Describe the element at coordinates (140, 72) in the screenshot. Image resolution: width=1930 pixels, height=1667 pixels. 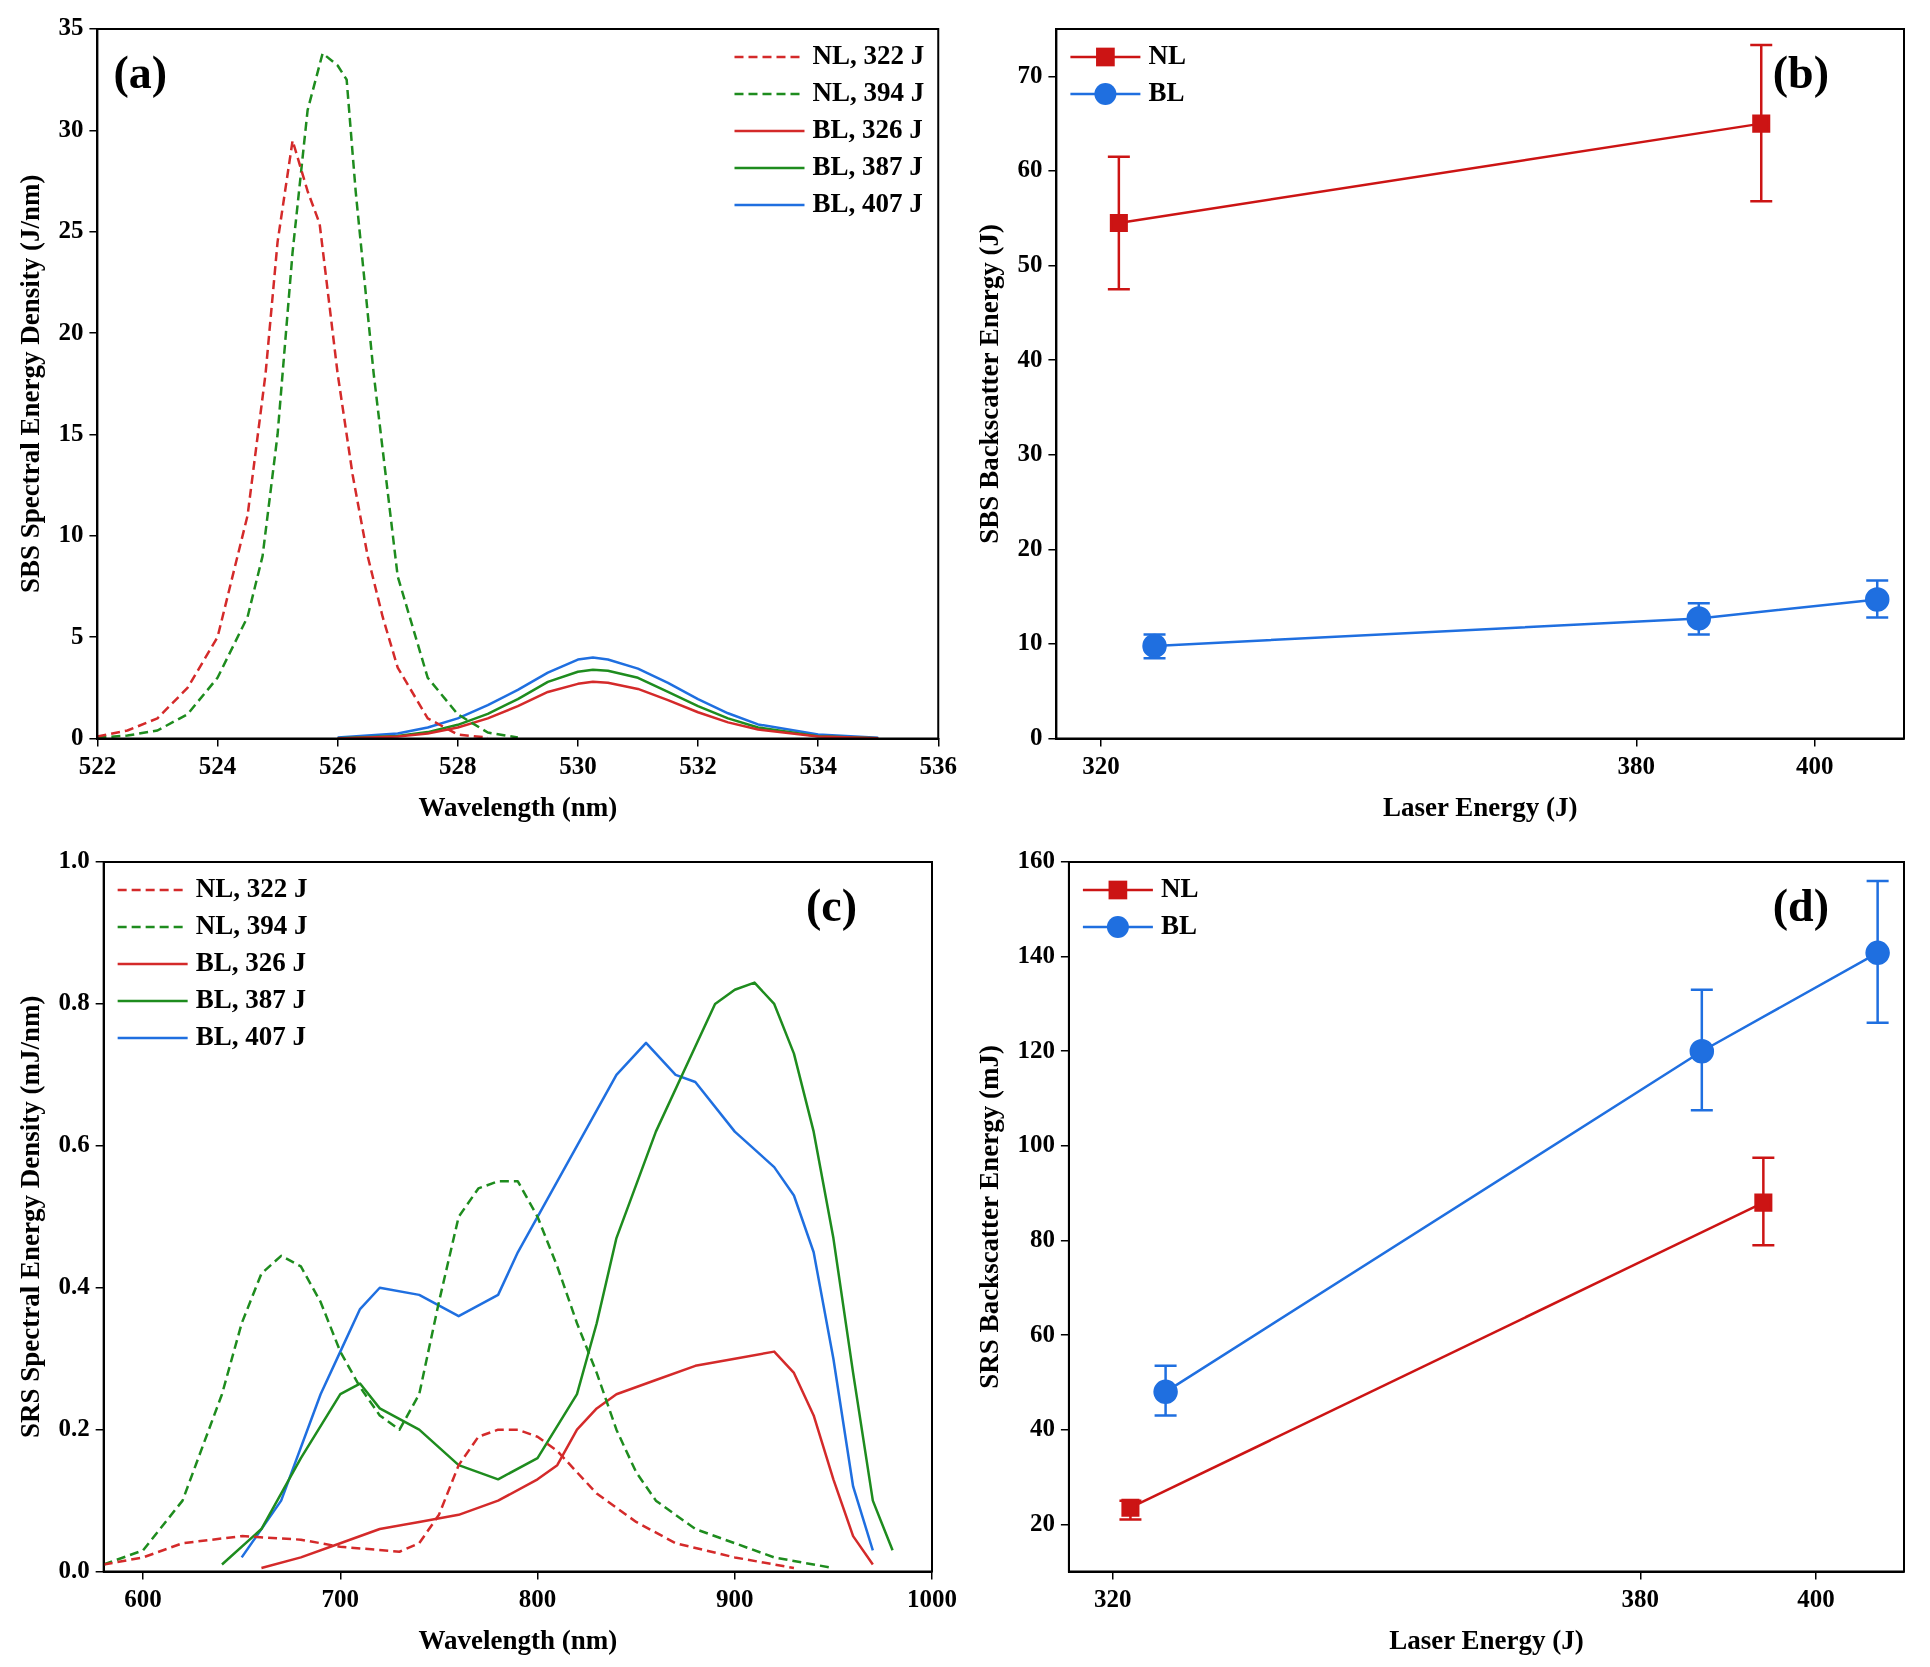
I see `annotation: (a)` at that location.